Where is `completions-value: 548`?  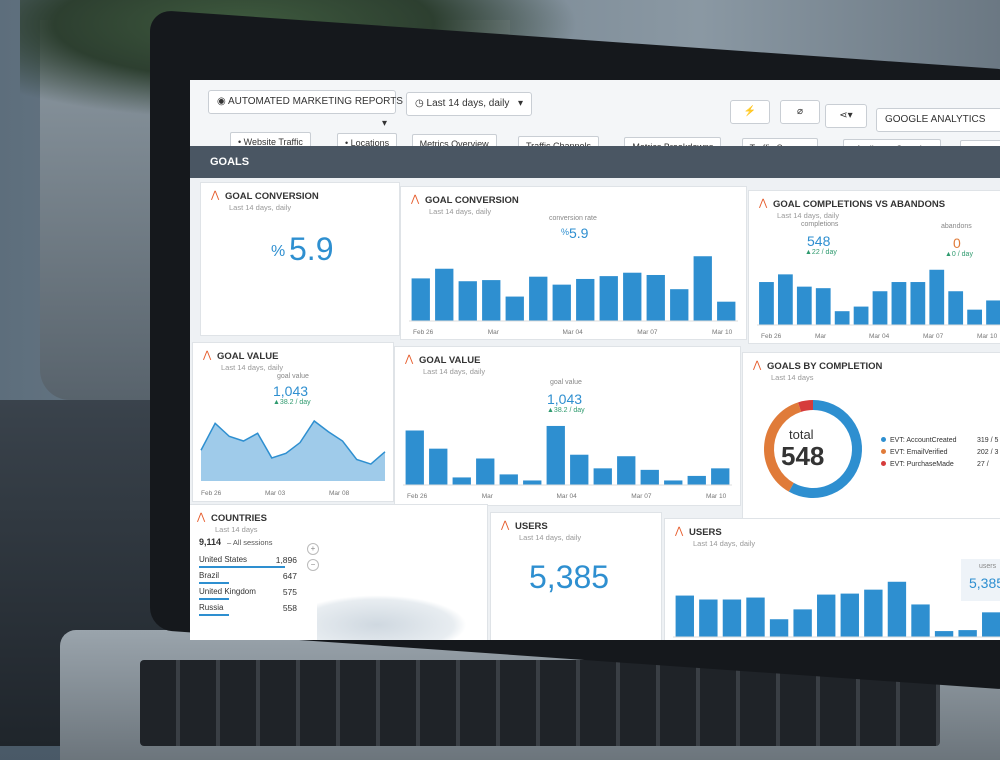 completions-value: 548 is located at coordinates (818, 241).